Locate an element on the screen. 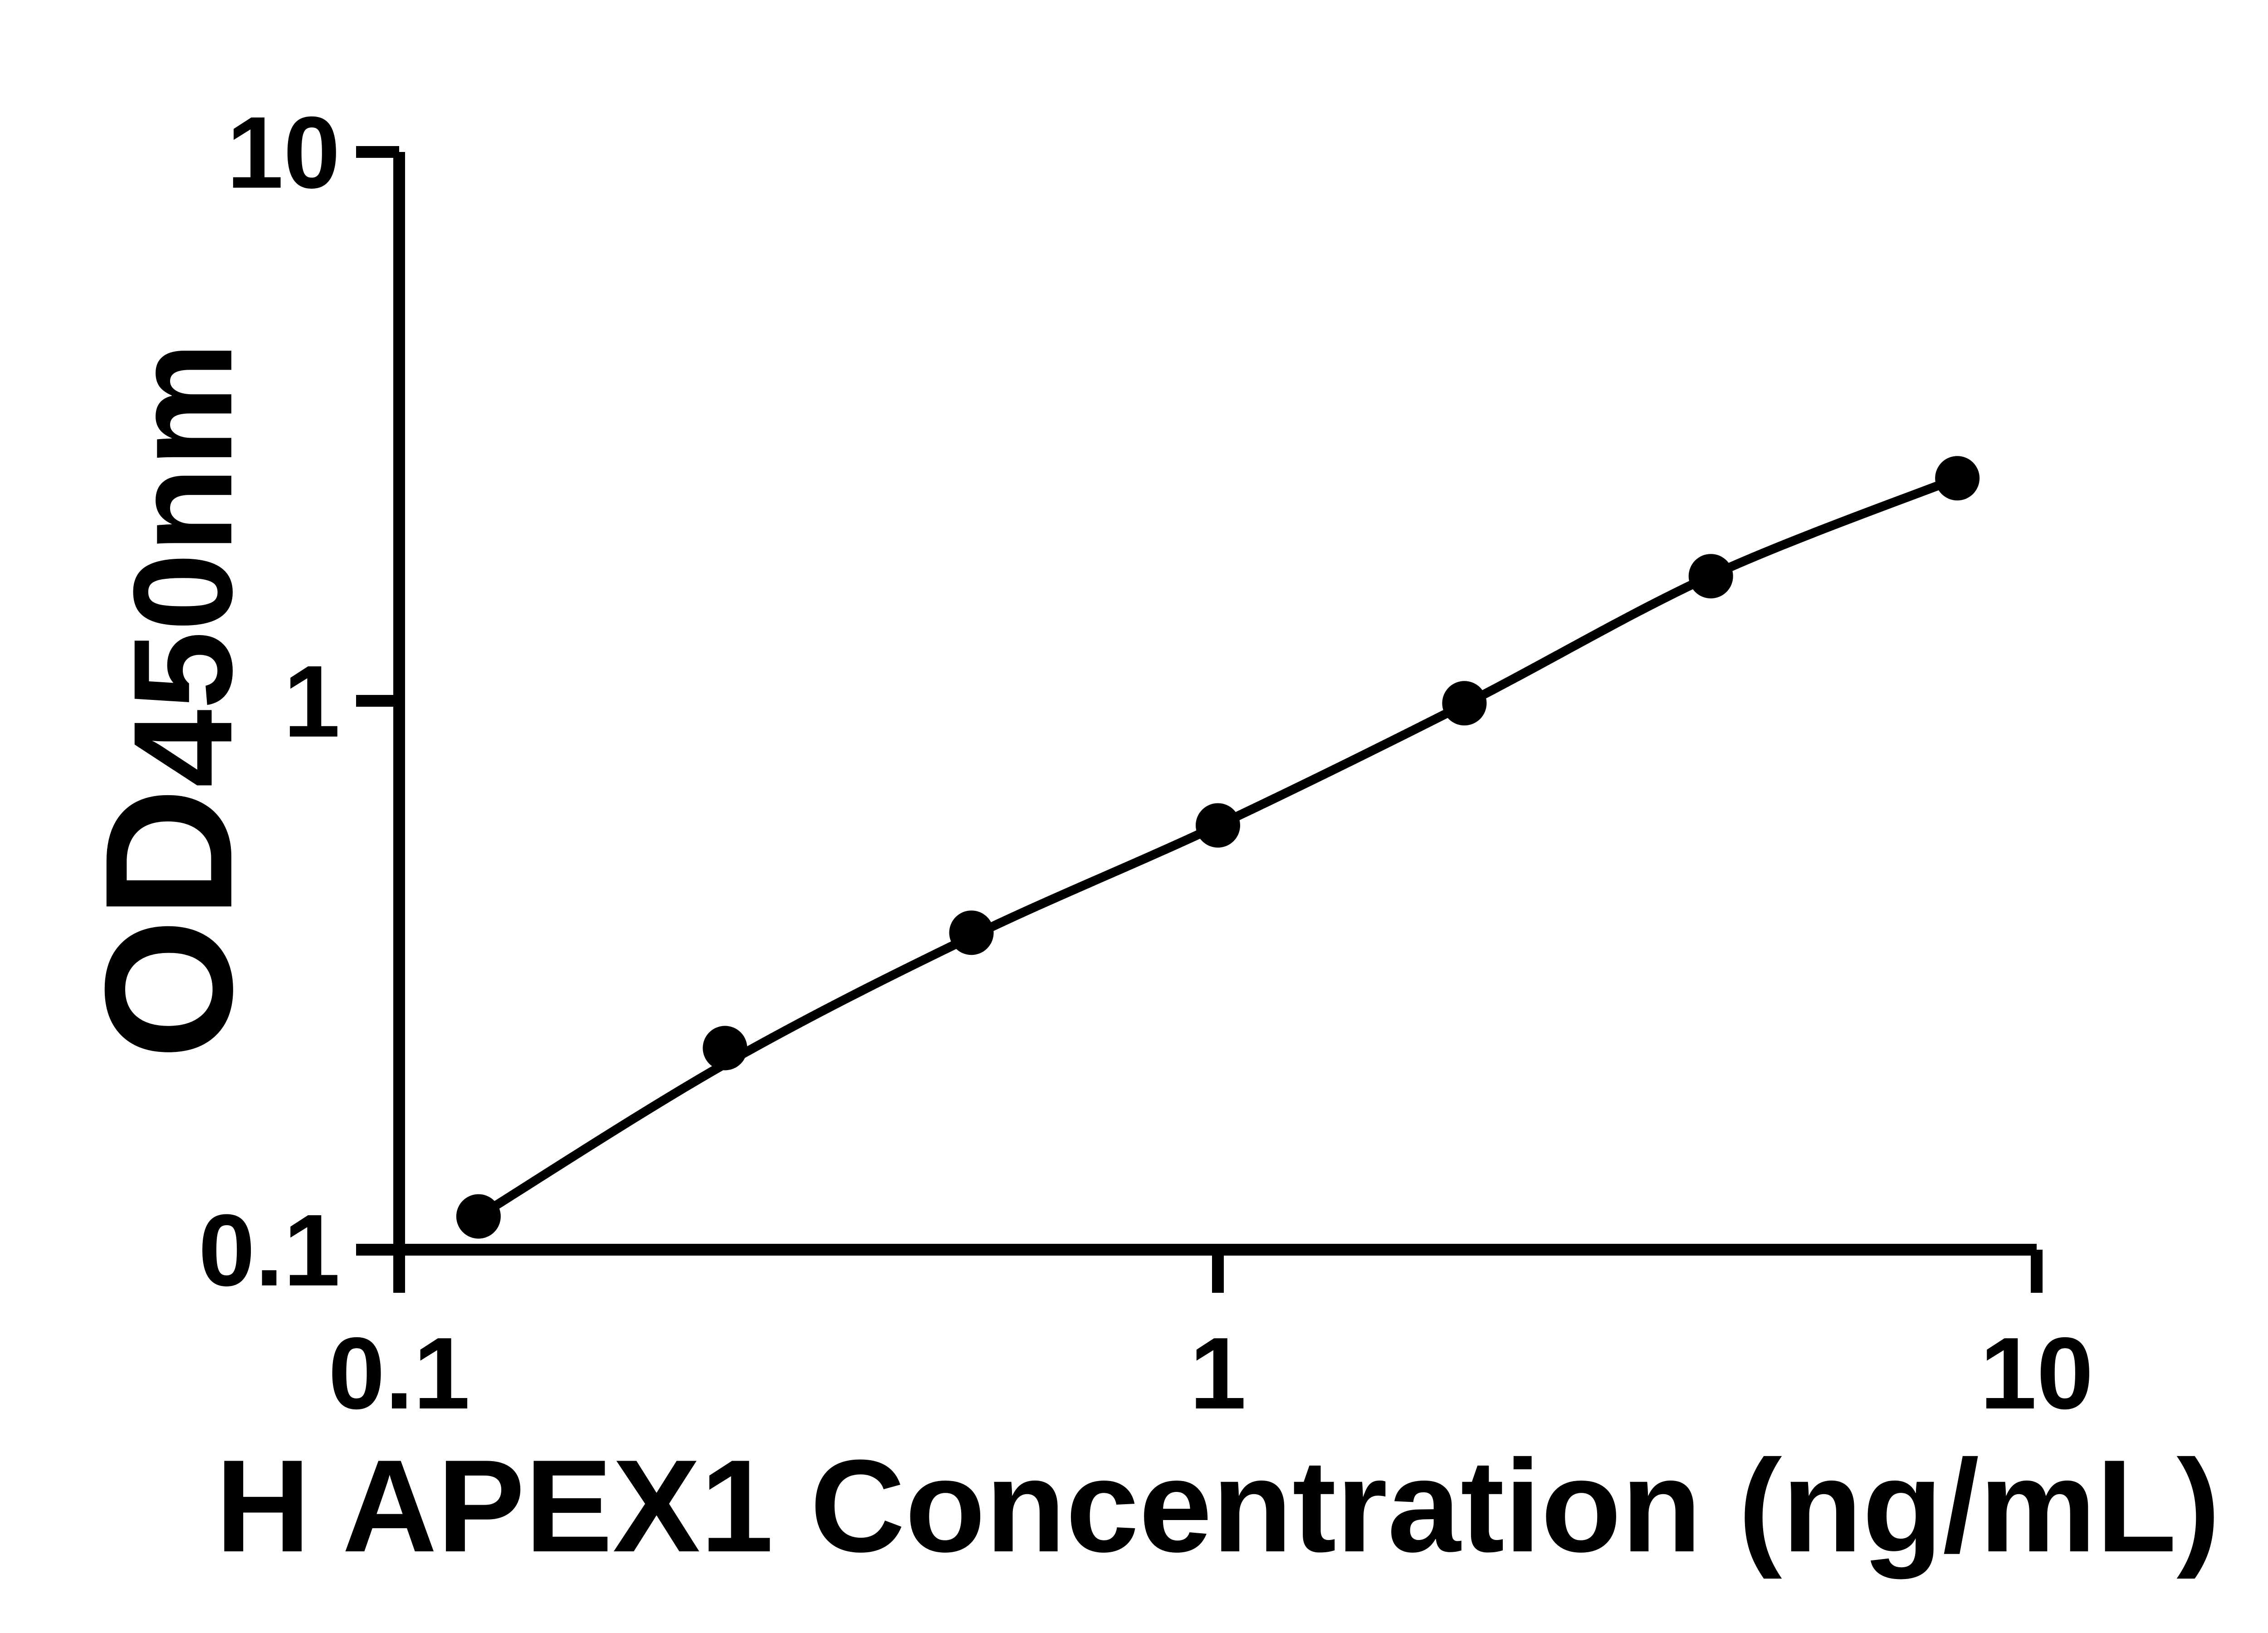 This screenshot has width=2268, height=1633. y-tick-label-0.1: 0.1 is located at coordinates (269, 1250).